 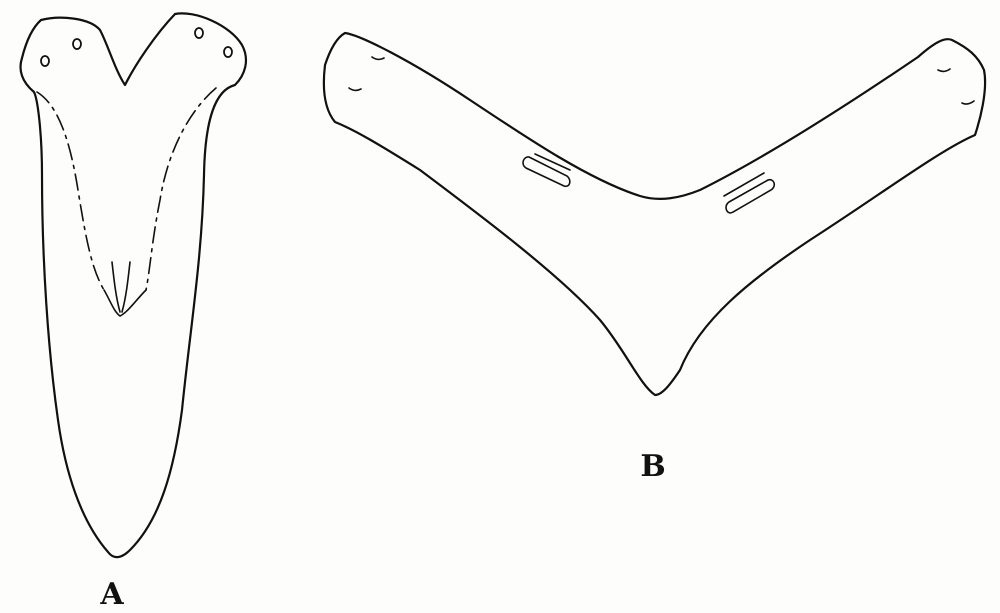 What do you see at coordinates (116, 287) in the screenshot?
I see `figure-a-center-groove-left` at bounding box center [116, 287].